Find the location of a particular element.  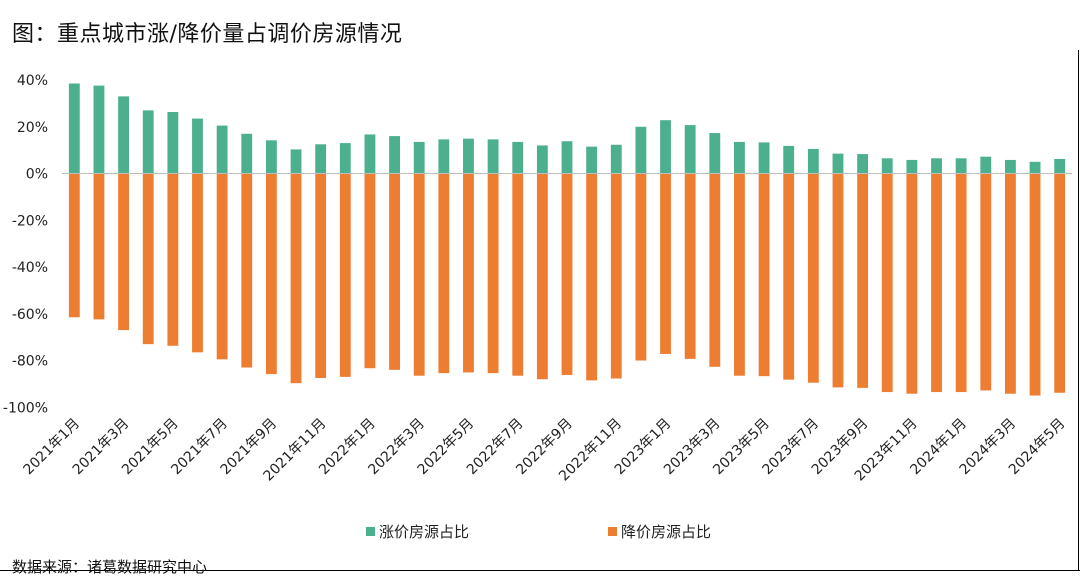

y-tick-label: -20% is located at coordinates (30, 221).